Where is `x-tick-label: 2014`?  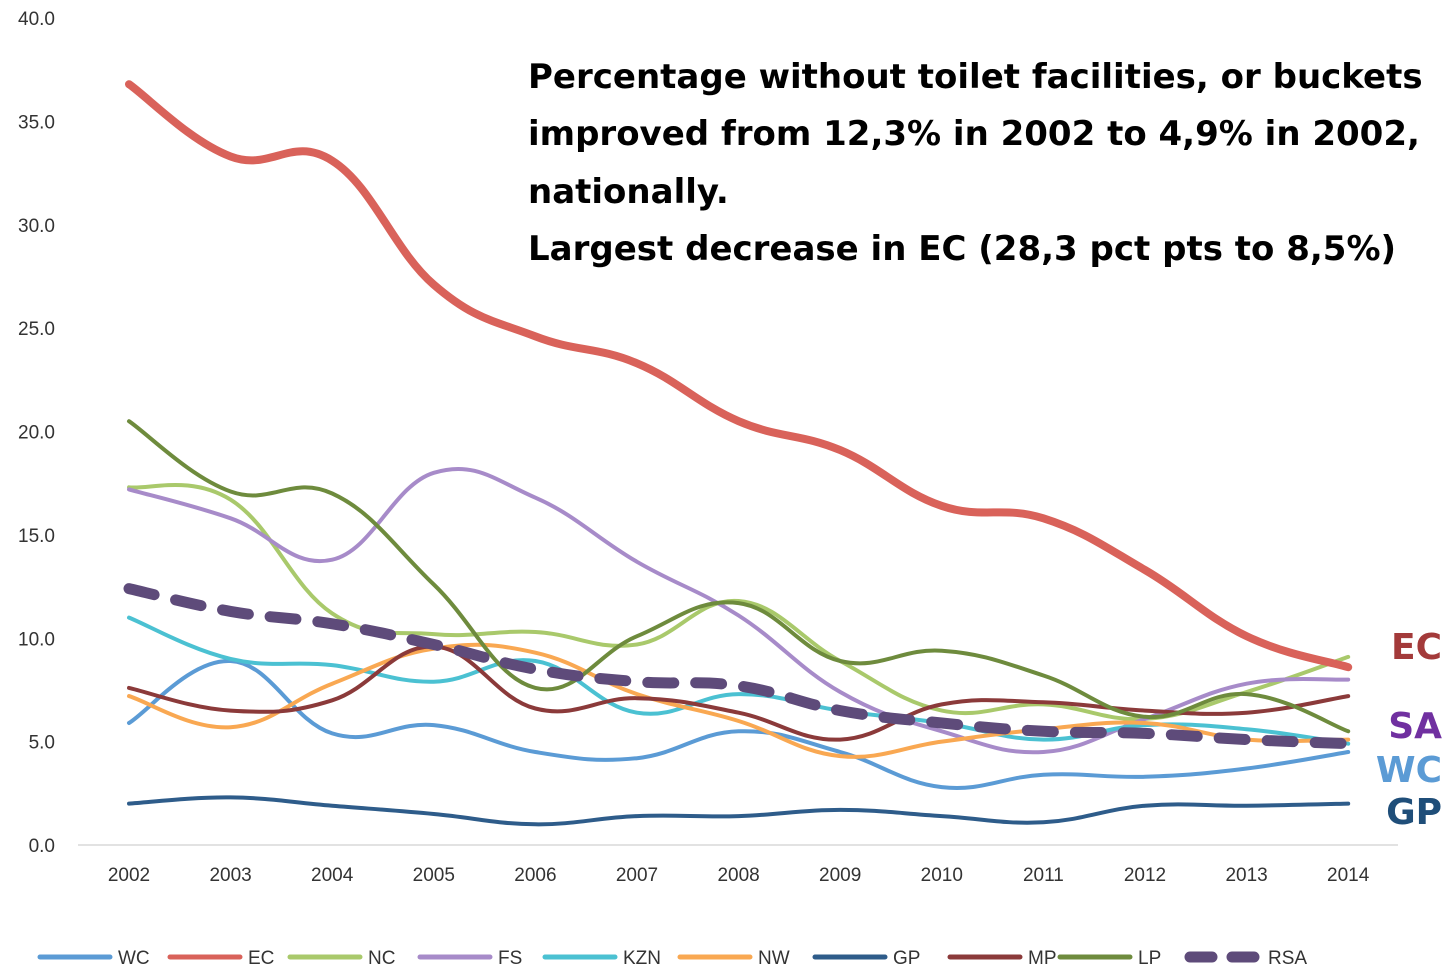 x-tick-label: 2014 is located at coordinates (1348, 875).